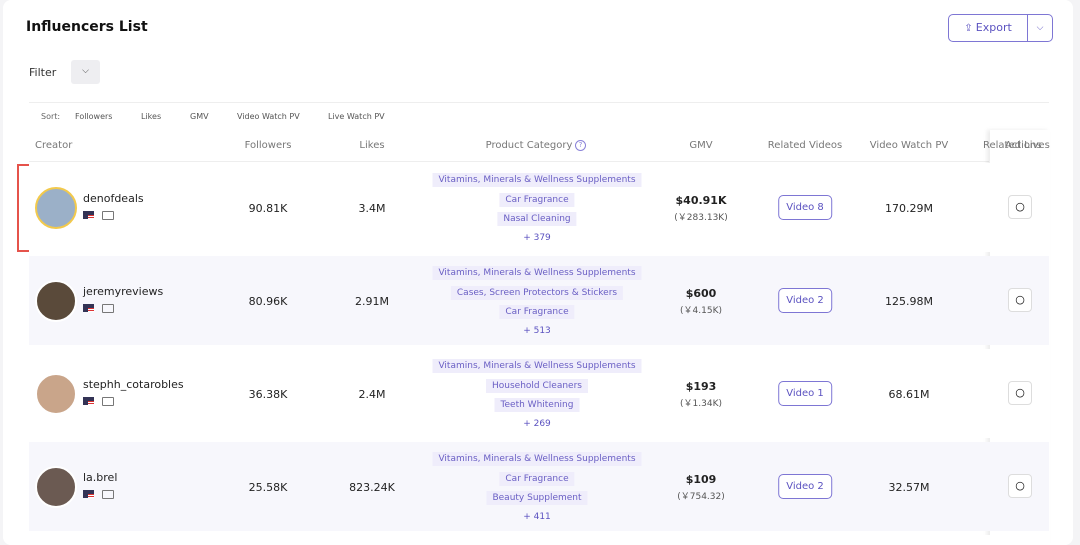 The image size is (1080, 545). What do you see at coordinates (909, 208) in the screenshot?
I see `video-watch-pv: 170.29M` at bounding box center [909, 208].